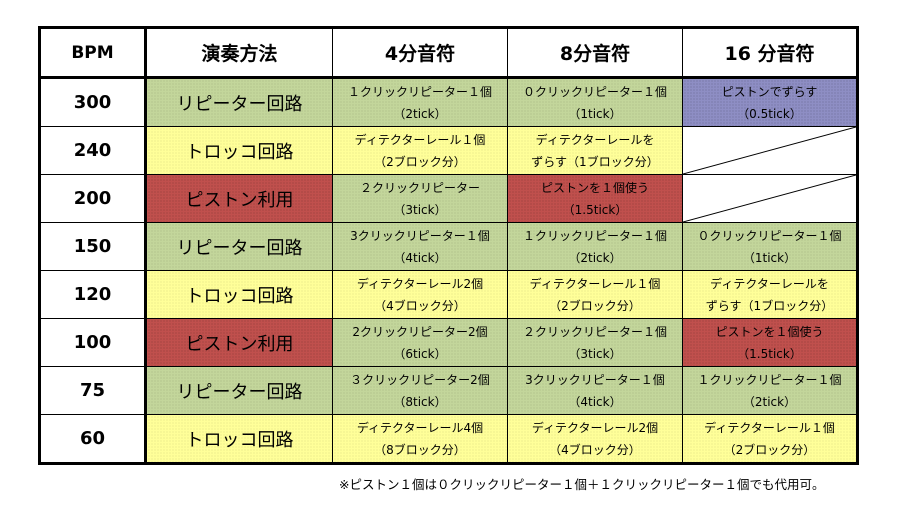  What do you see at coordinates (595, 53) in the screenshot?
I see `header-eighth-note: 8分音符` at bounding box center [595, 53].